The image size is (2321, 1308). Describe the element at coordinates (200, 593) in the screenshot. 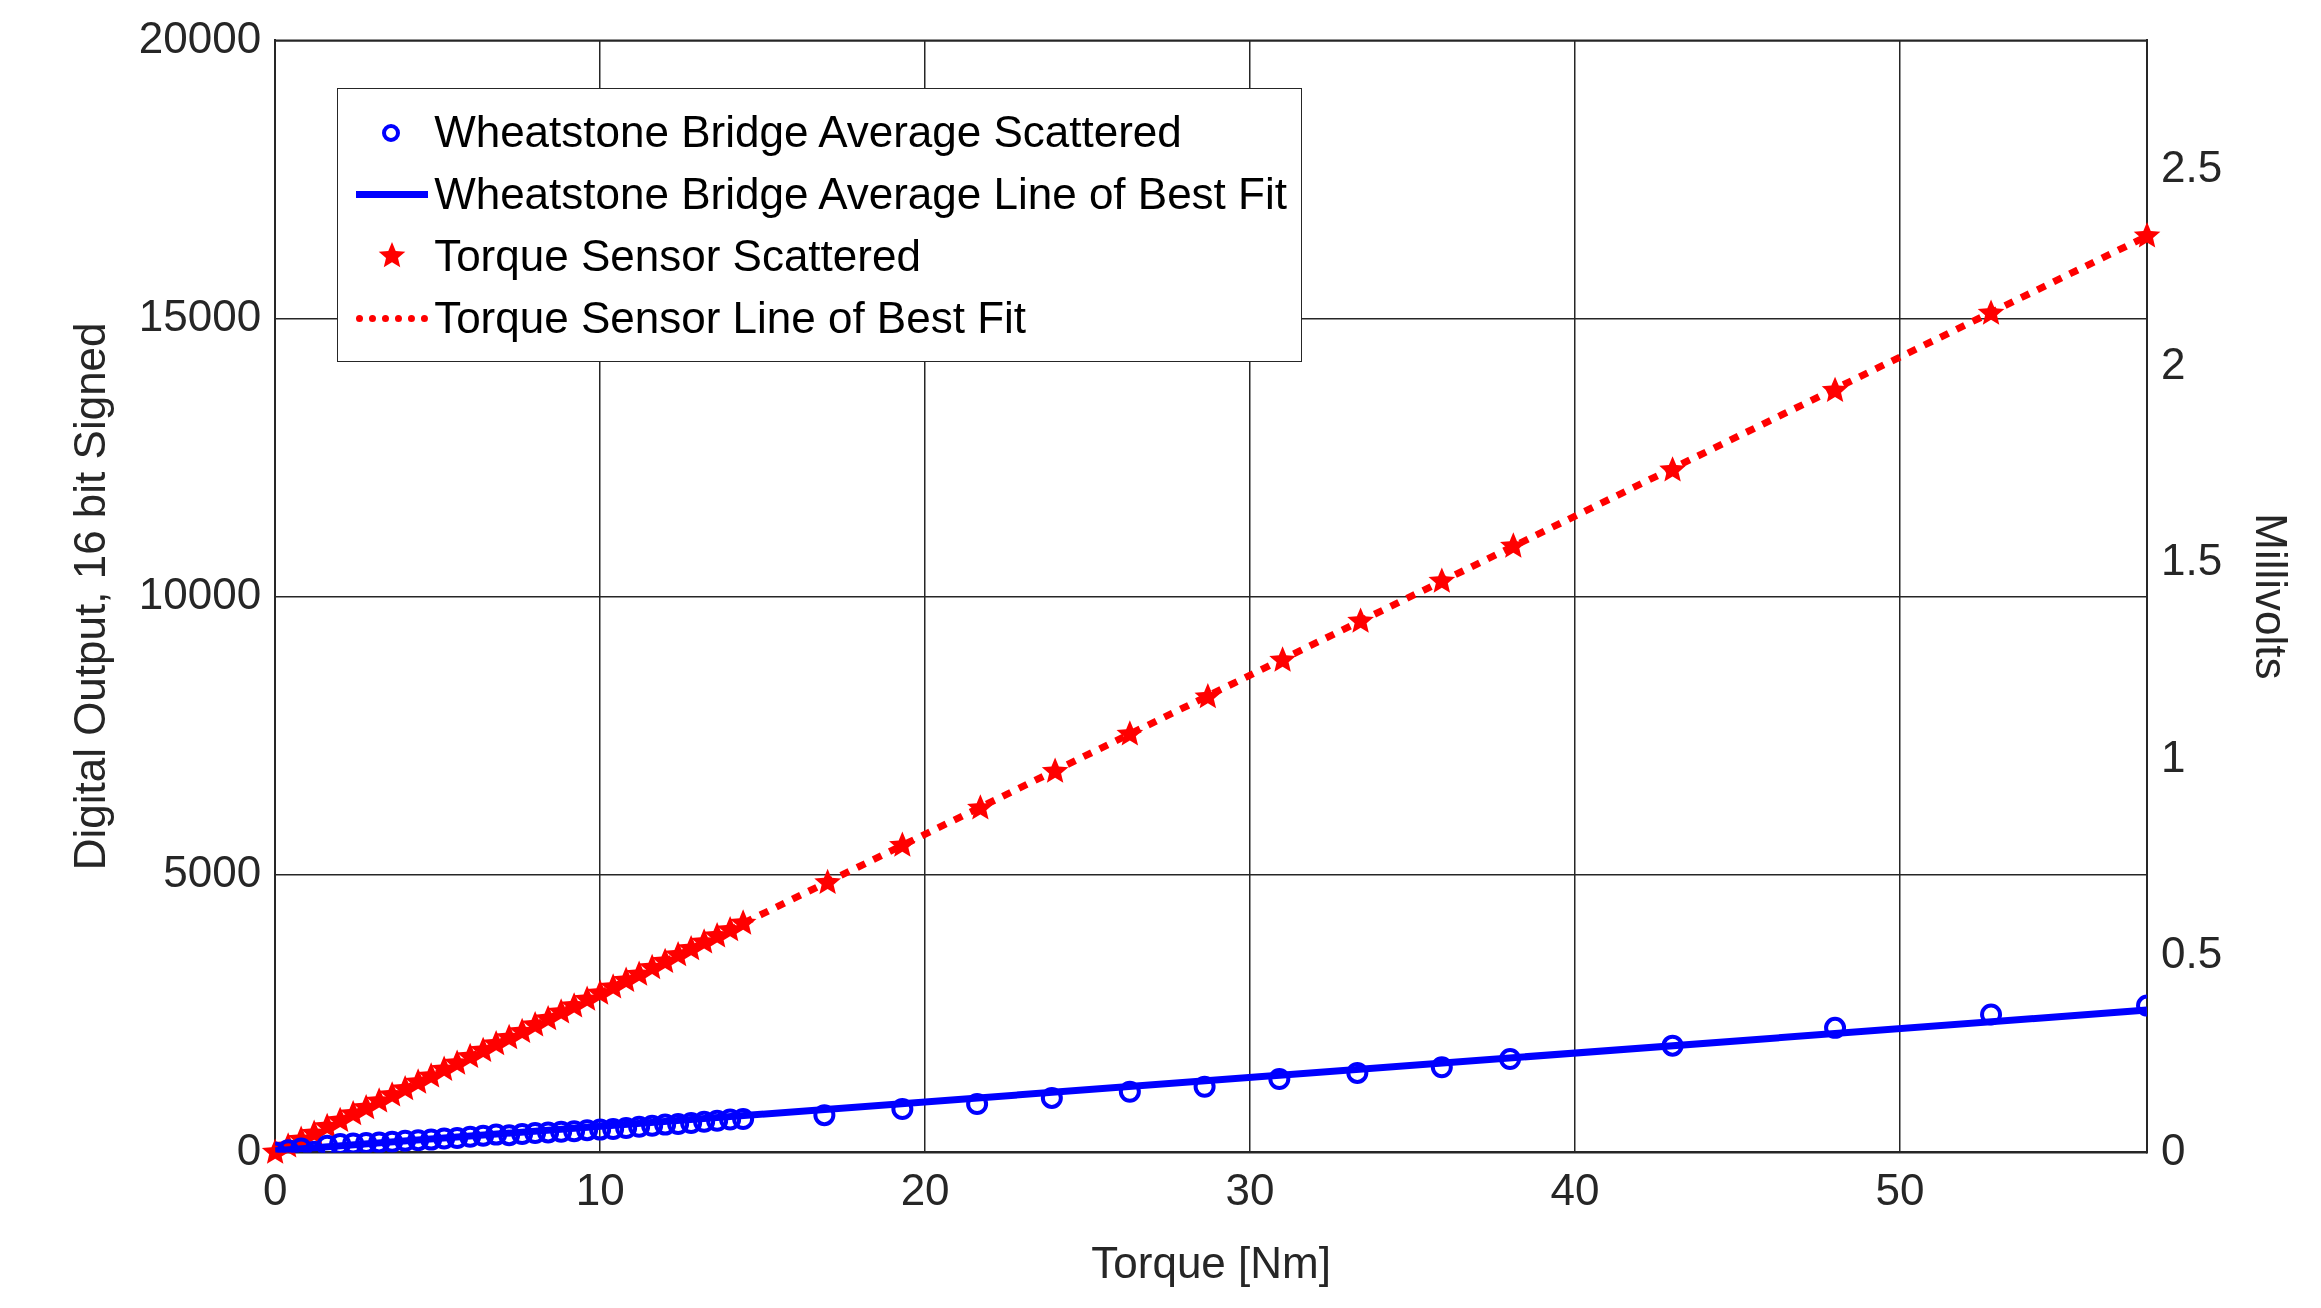

I see `y-tick-label: 10000` at that location.